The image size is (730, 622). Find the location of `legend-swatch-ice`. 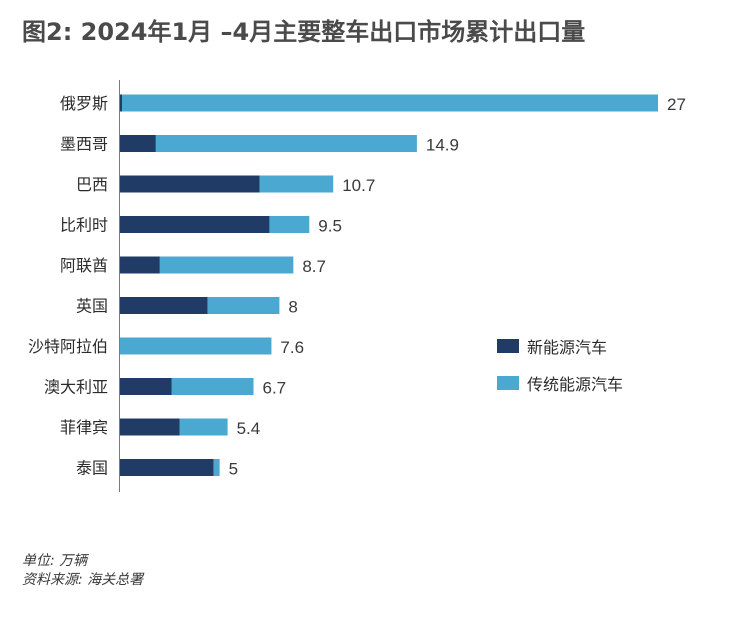

legend-swatch-ice is located at coordinates (508, 383).